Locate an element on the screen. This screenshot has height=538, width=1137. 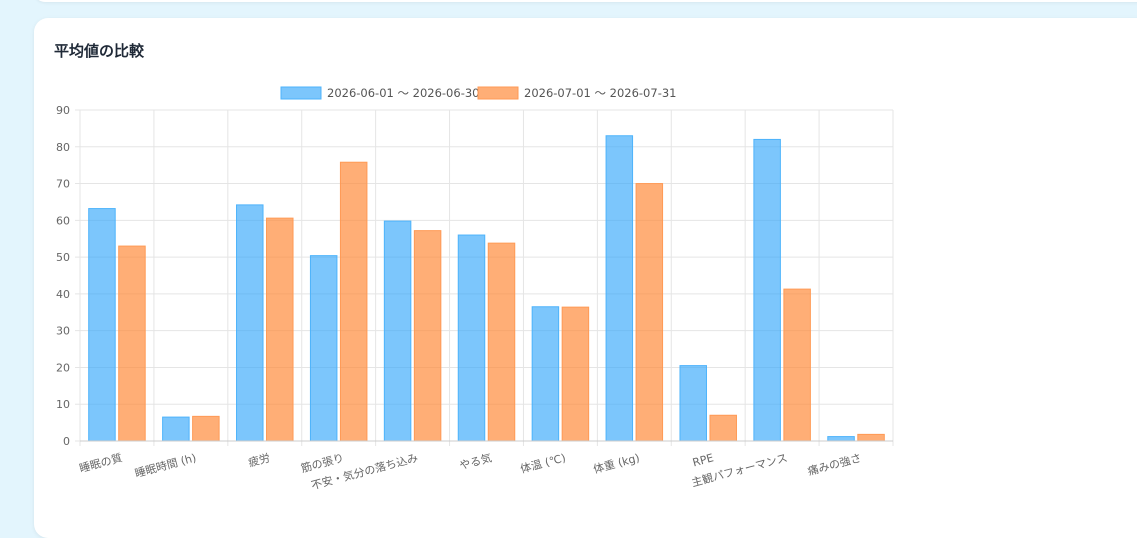
x-tick-label: 体温 (℃) is located at coordinates (543, 463).